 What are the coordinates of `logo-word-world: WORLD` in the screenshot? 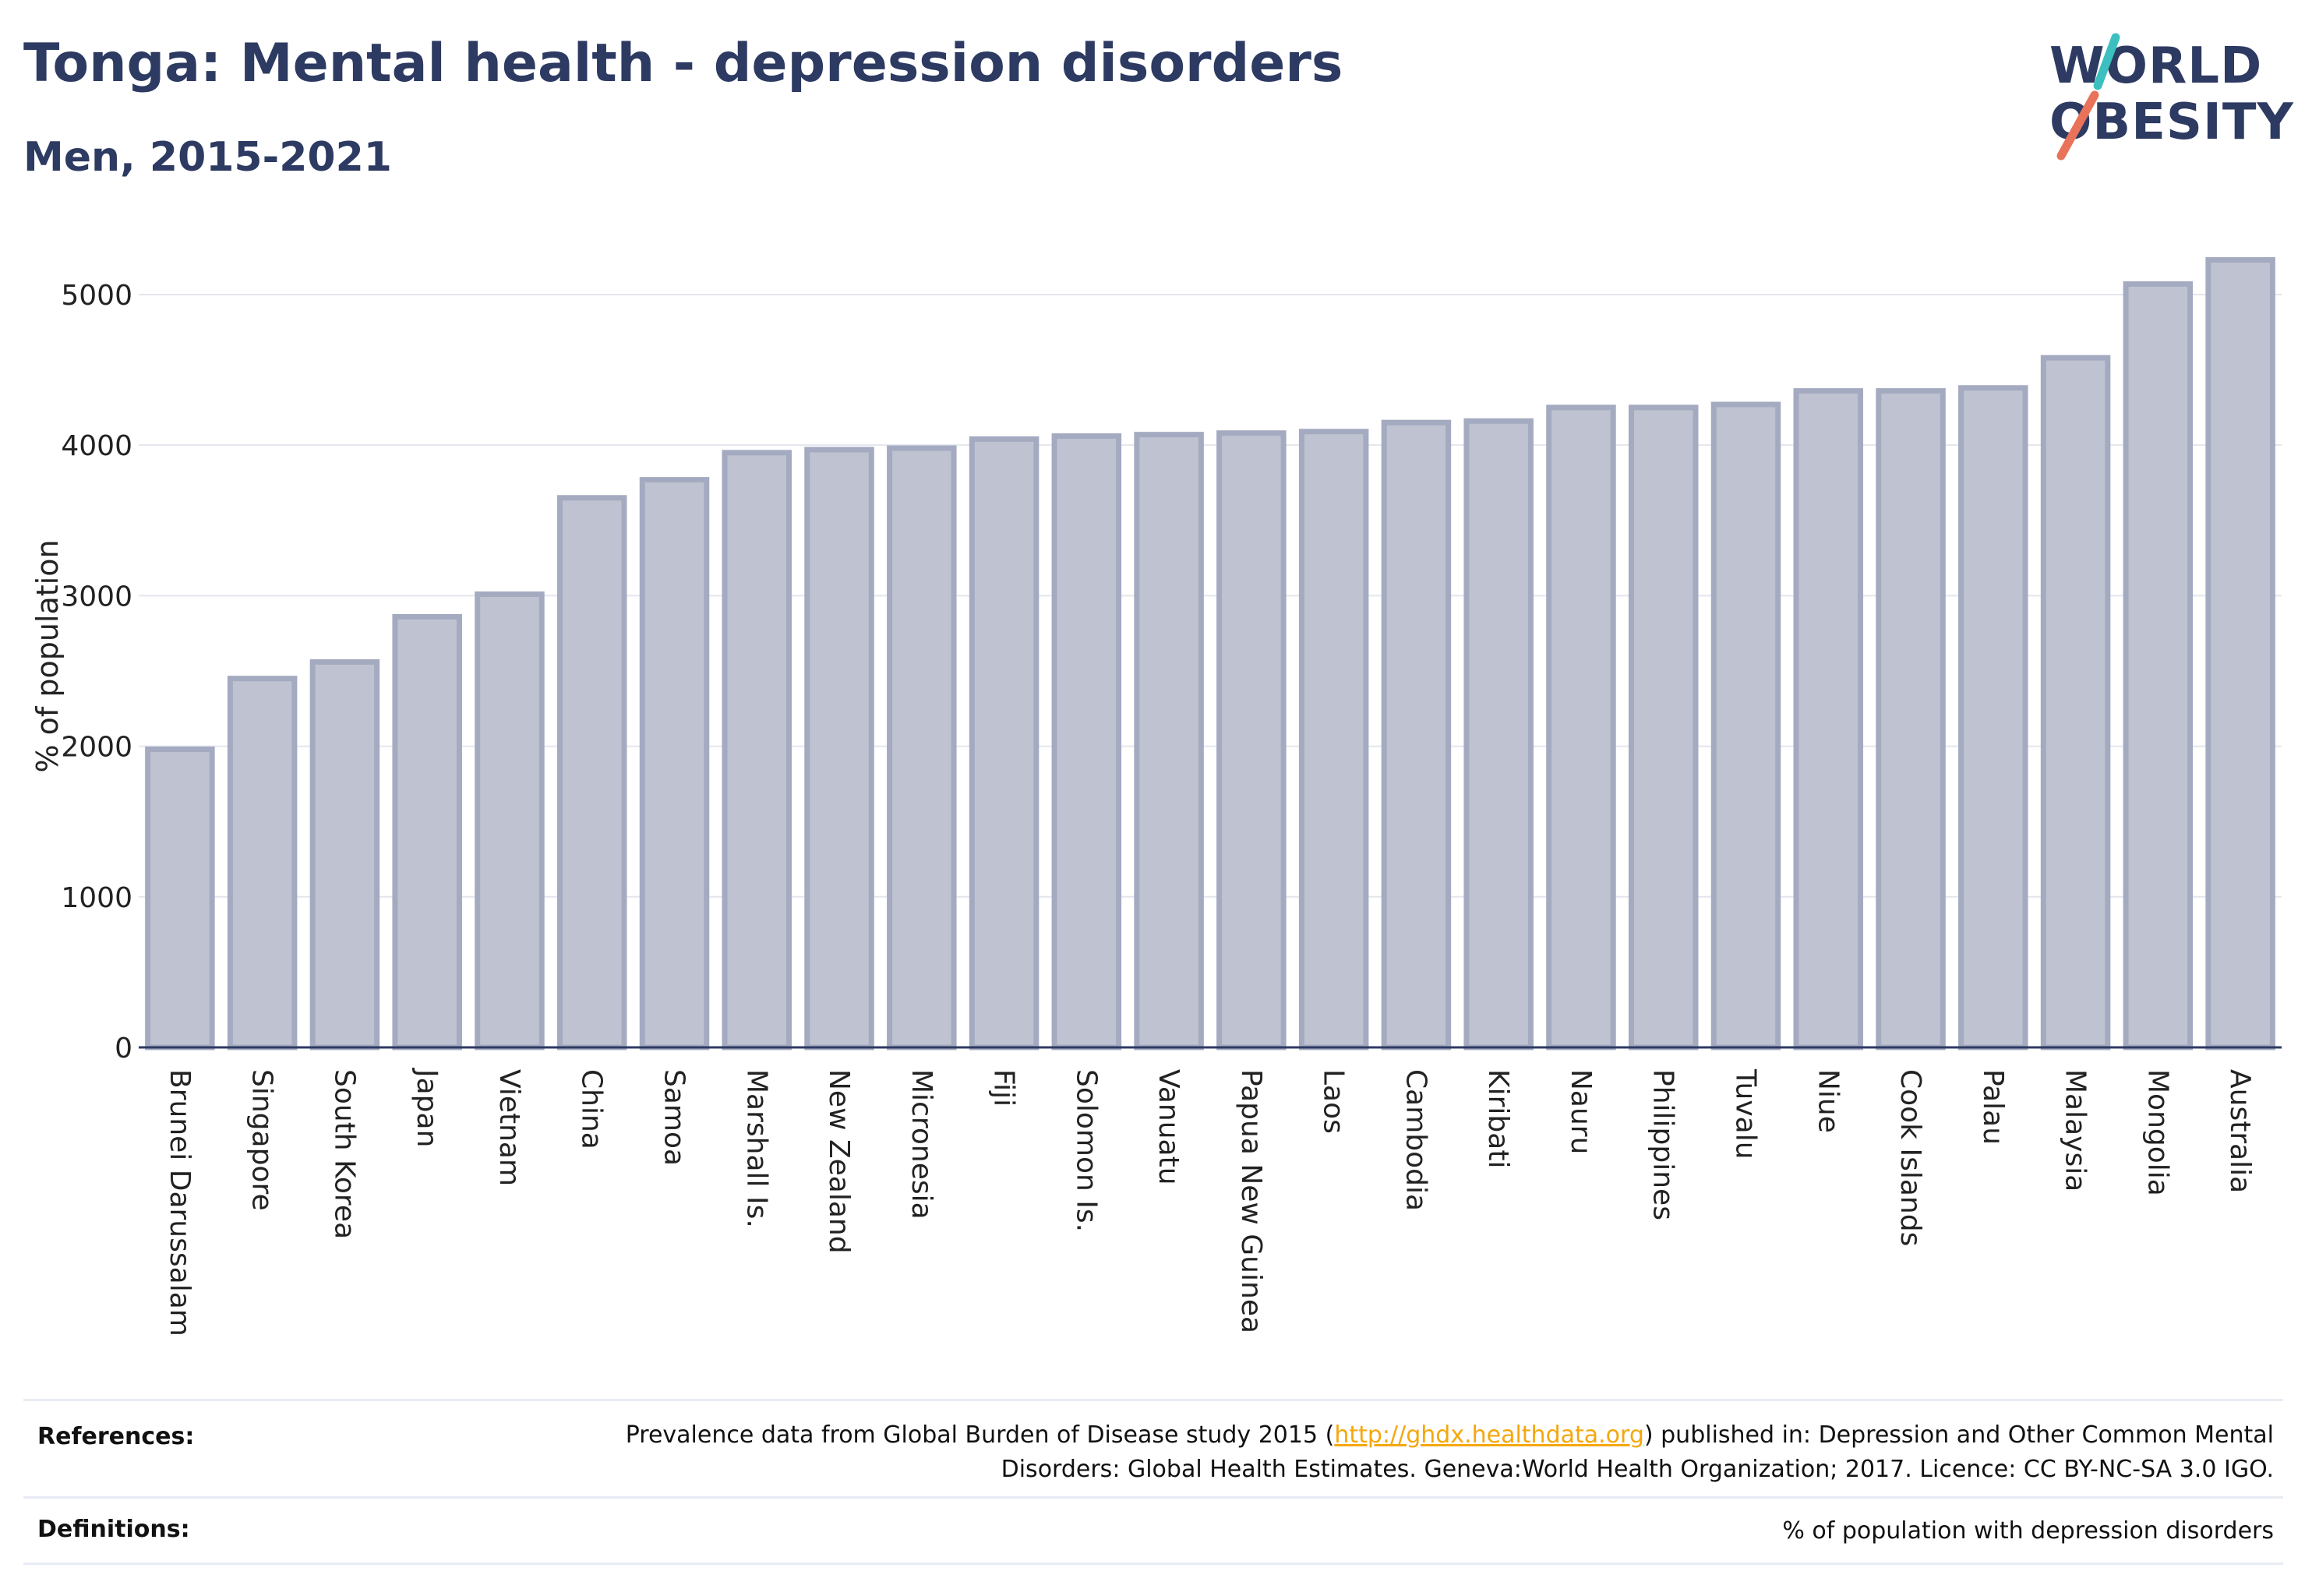 It's located at (2156, 66).